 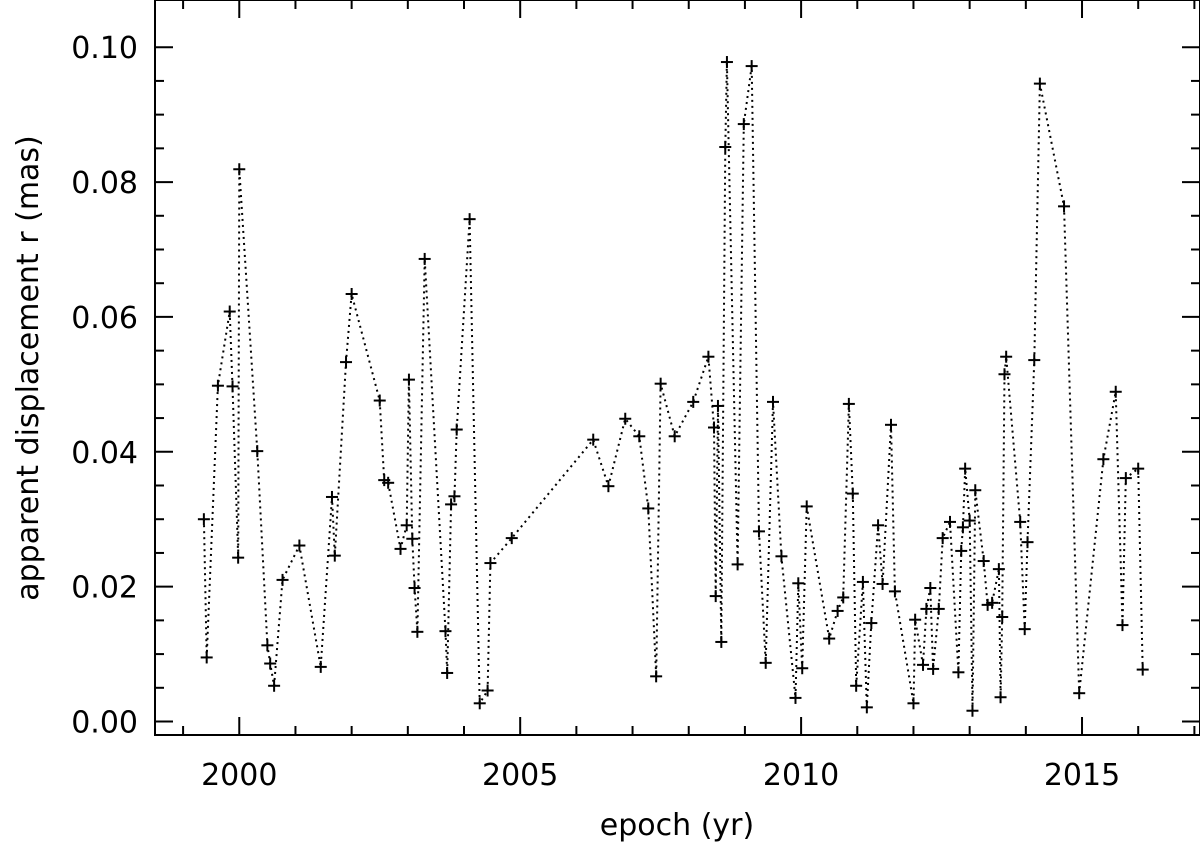 What do you see at coordinates (28, 368) in the screenshot?
I see `y-axis-title: apparent displacement r (mas)` at bounding box center [28, 368].